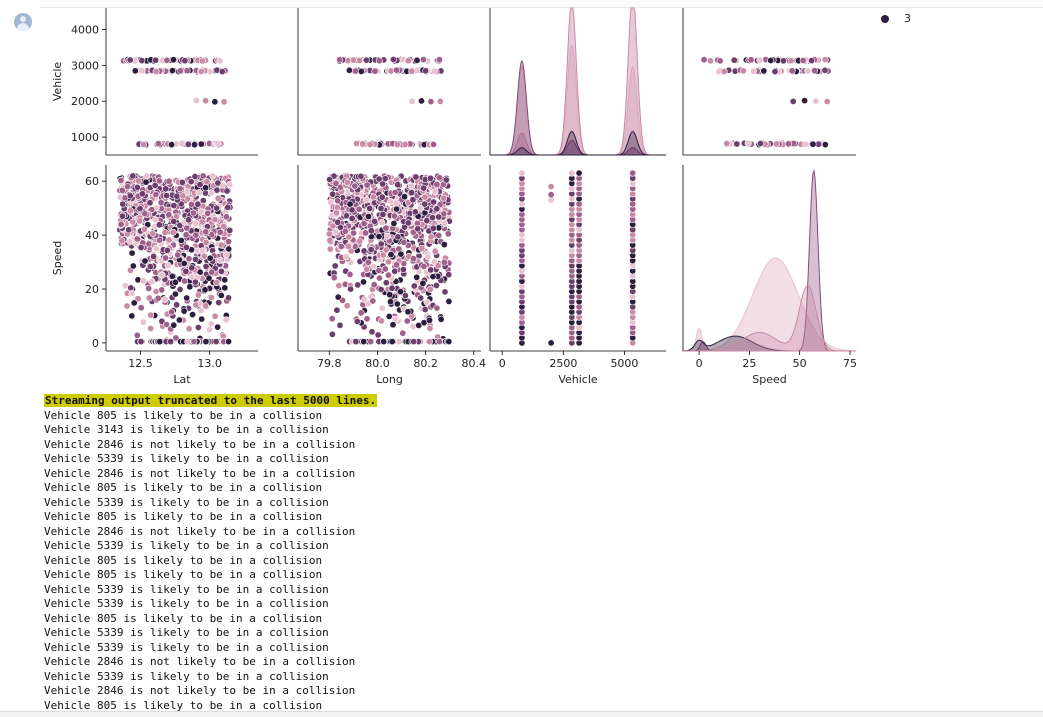 The image size is (1043, 717). I want to click on y-tick-label: 1000, so click(85, 137).